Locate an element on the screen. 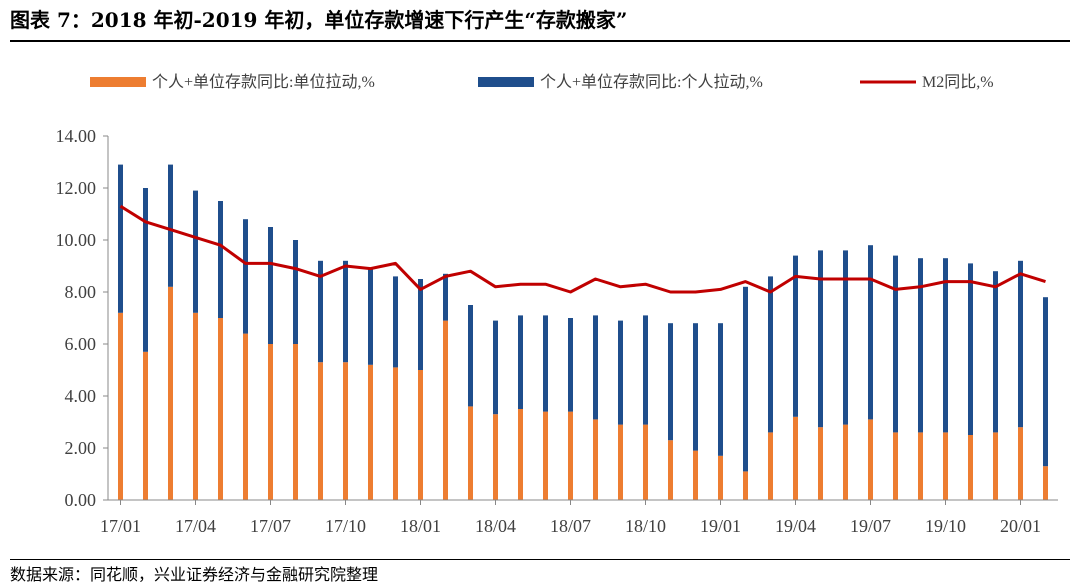  bar-unit-19/06 is located at coordinates (845, 462).